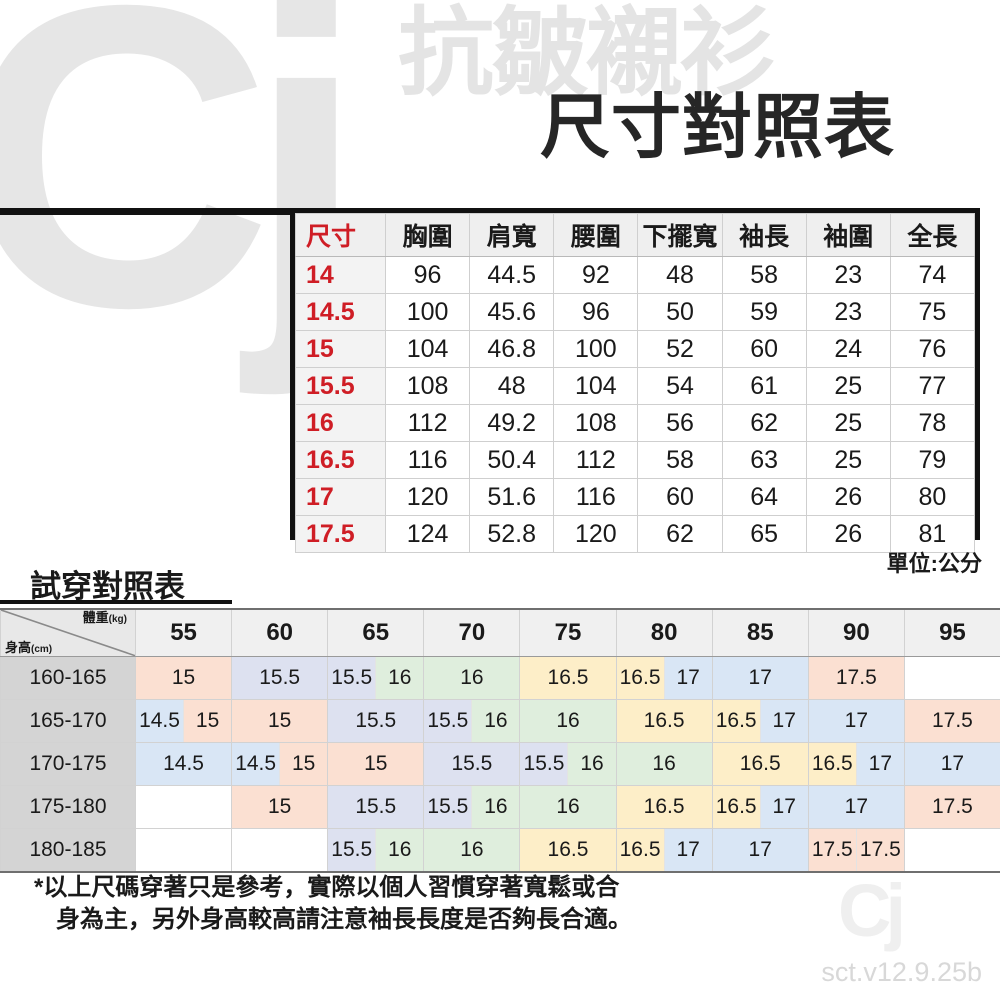 This screenshot has height=1000, width=1000. What do you see at coordinates (932, 386) in the screenshot?
I see `size-value-cell: 77` at bounding box center [932, 386].